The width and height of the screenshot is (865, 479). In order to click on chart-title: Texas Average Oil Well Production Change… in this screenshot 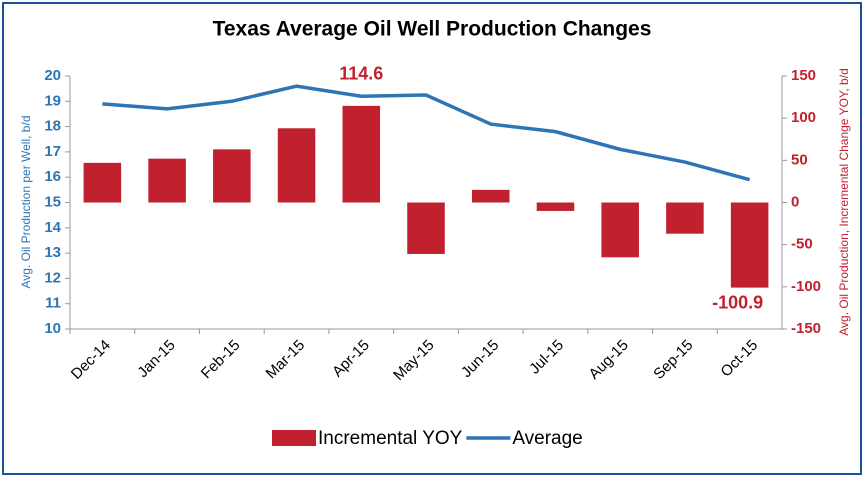, I will do `click(432, 29)`.